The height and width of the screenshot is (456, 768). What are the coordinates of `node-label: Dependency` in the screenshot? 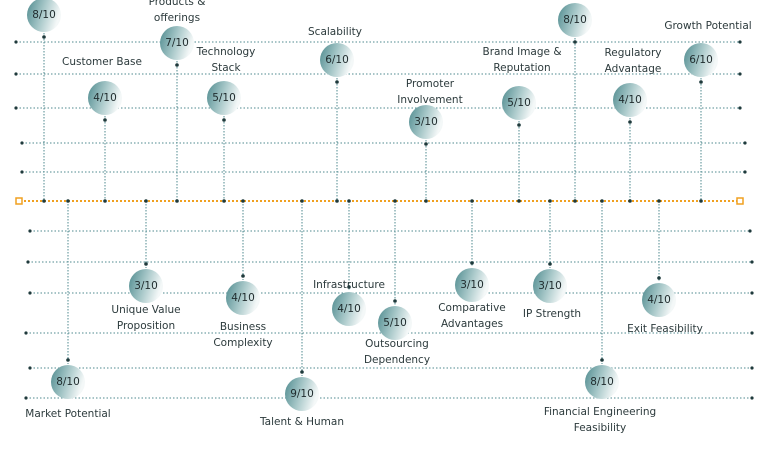 It's located at (397, 360).